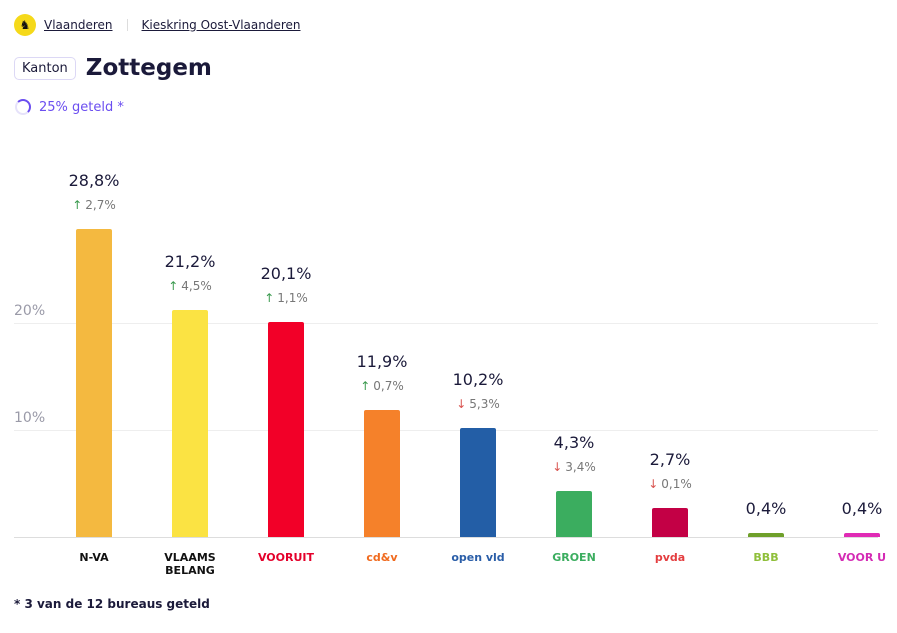 The height and width of the screenshot is (633, 897). Describe the element at coordinates (94, 557) in the screenshot. I see `party-logo-0: N-VA` at that location.